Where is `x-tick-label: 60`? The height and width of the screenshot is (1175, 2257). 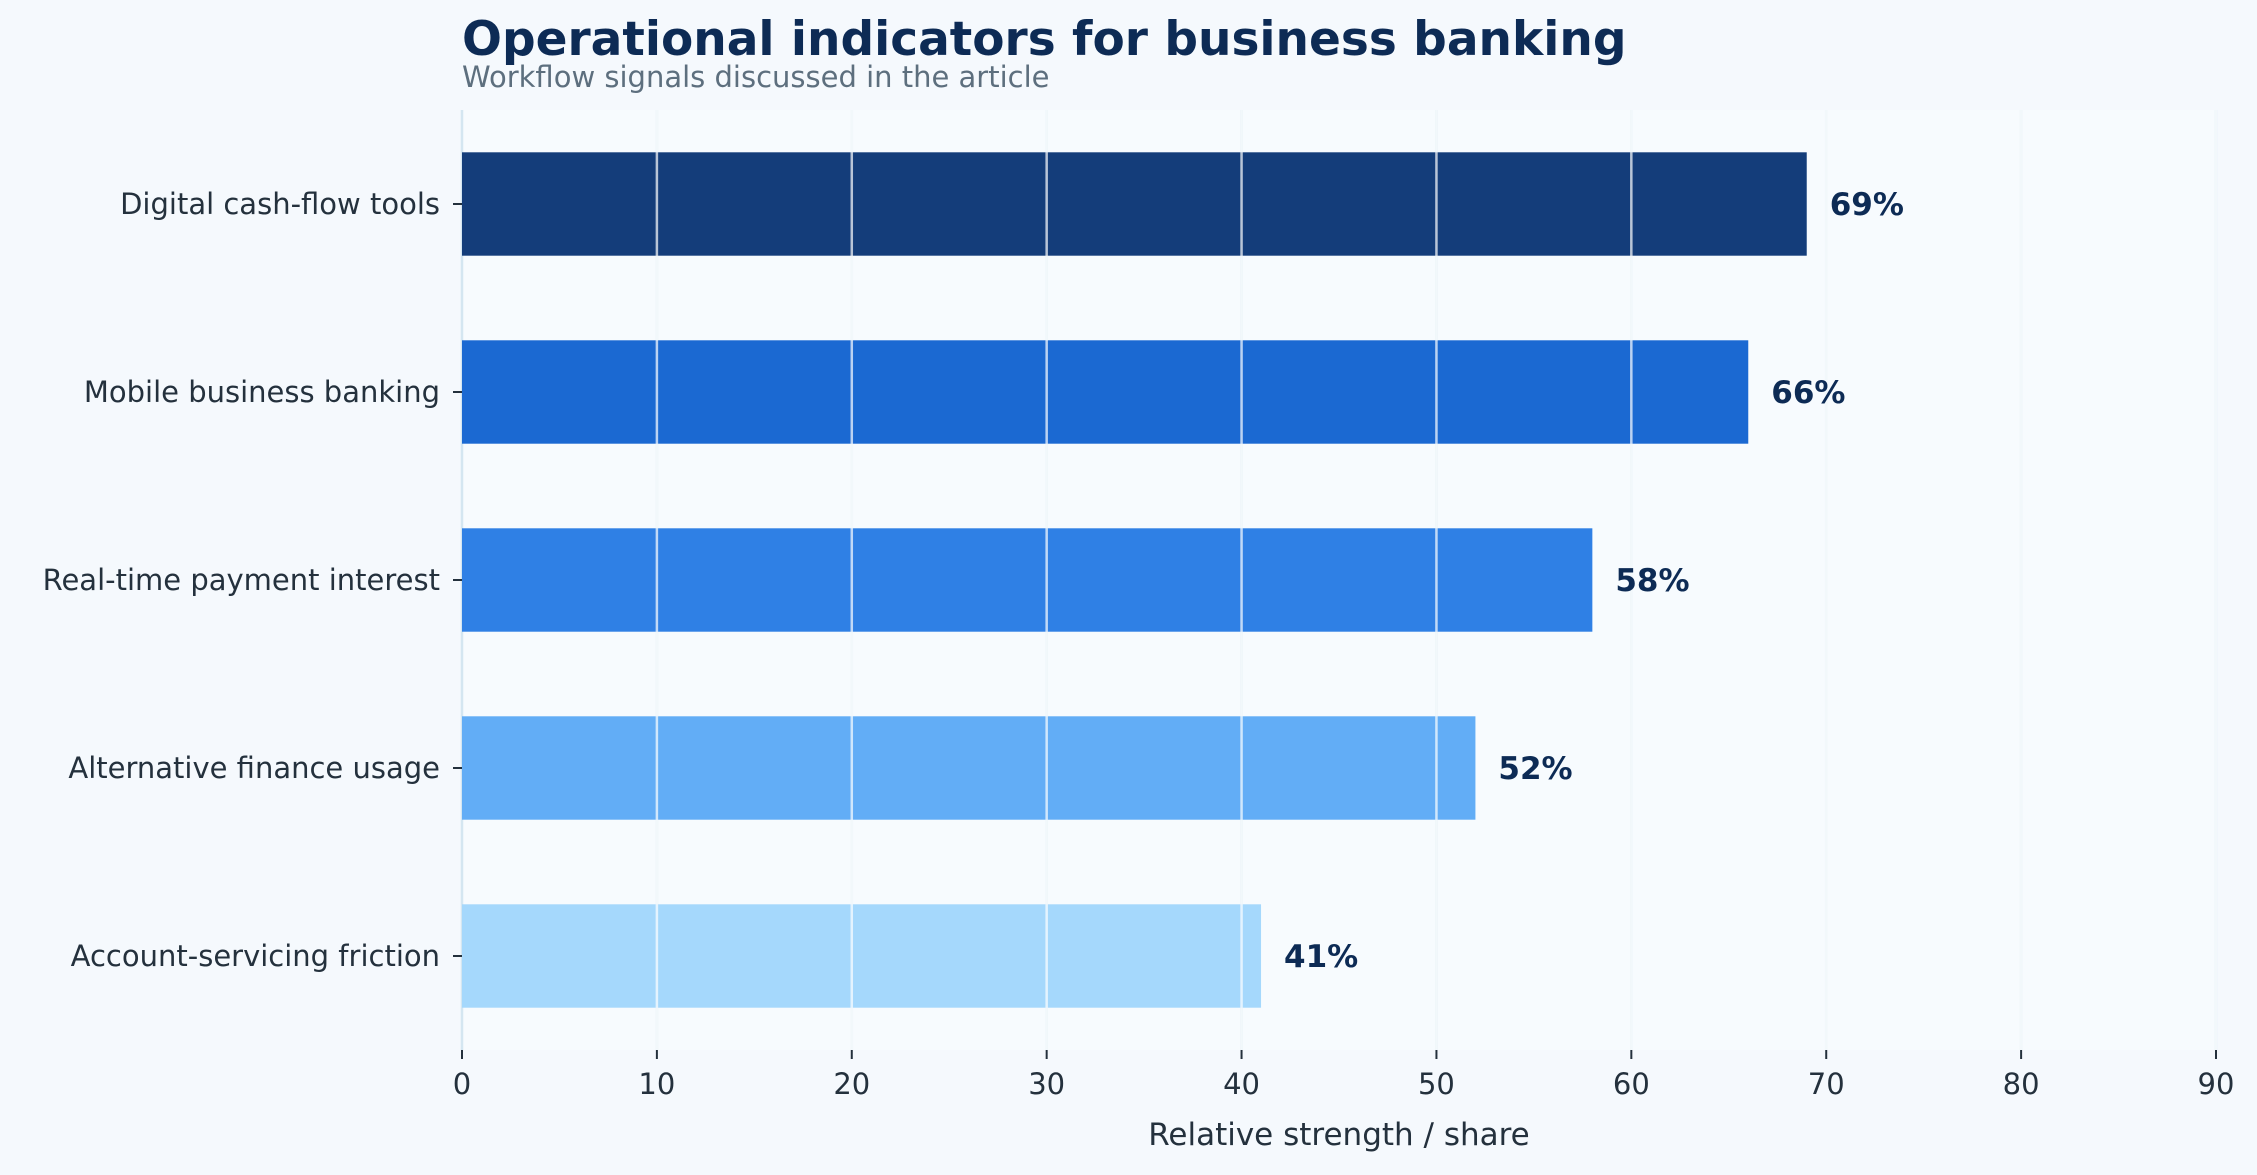
x-tick-label: 60 is located at coordinates (1631, 1084).